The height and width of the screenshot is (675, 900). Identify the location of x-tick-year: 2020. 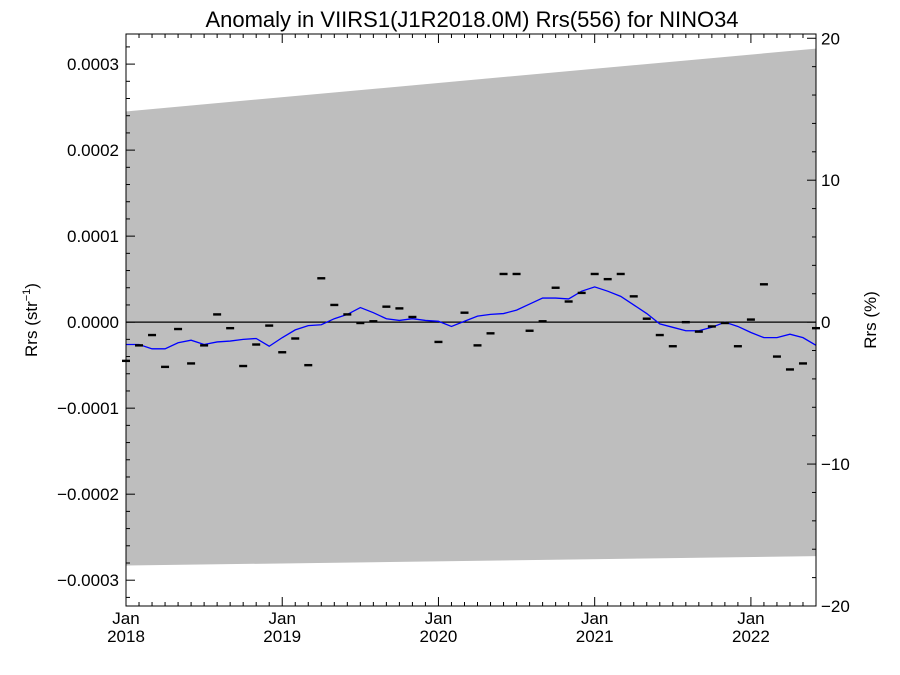
(439, 636).